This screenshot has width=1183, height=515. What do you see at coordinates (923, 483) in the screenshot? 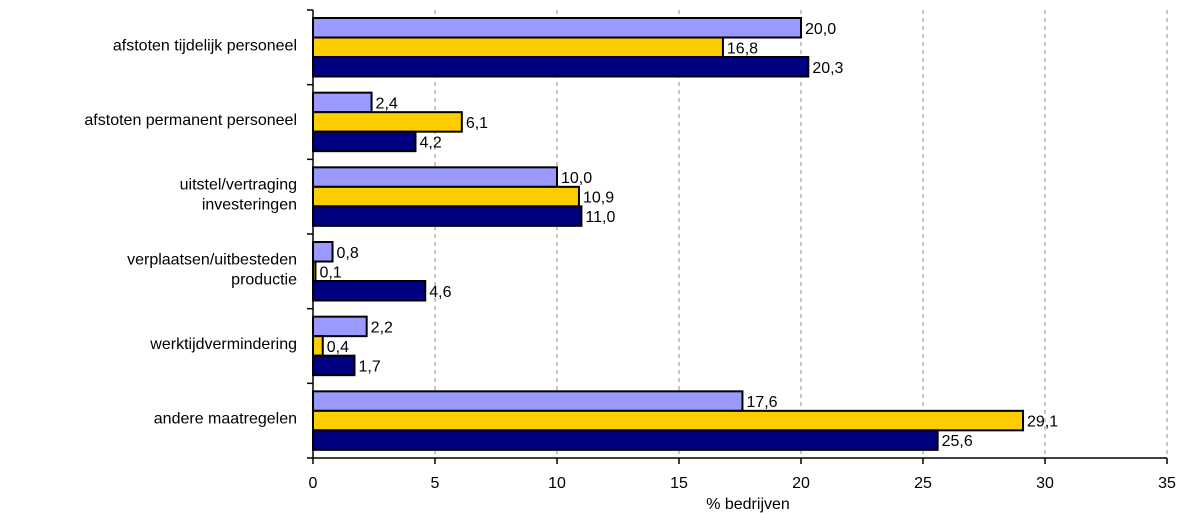
I see `x-tick-label: 25` at bounding box center [923, 483].